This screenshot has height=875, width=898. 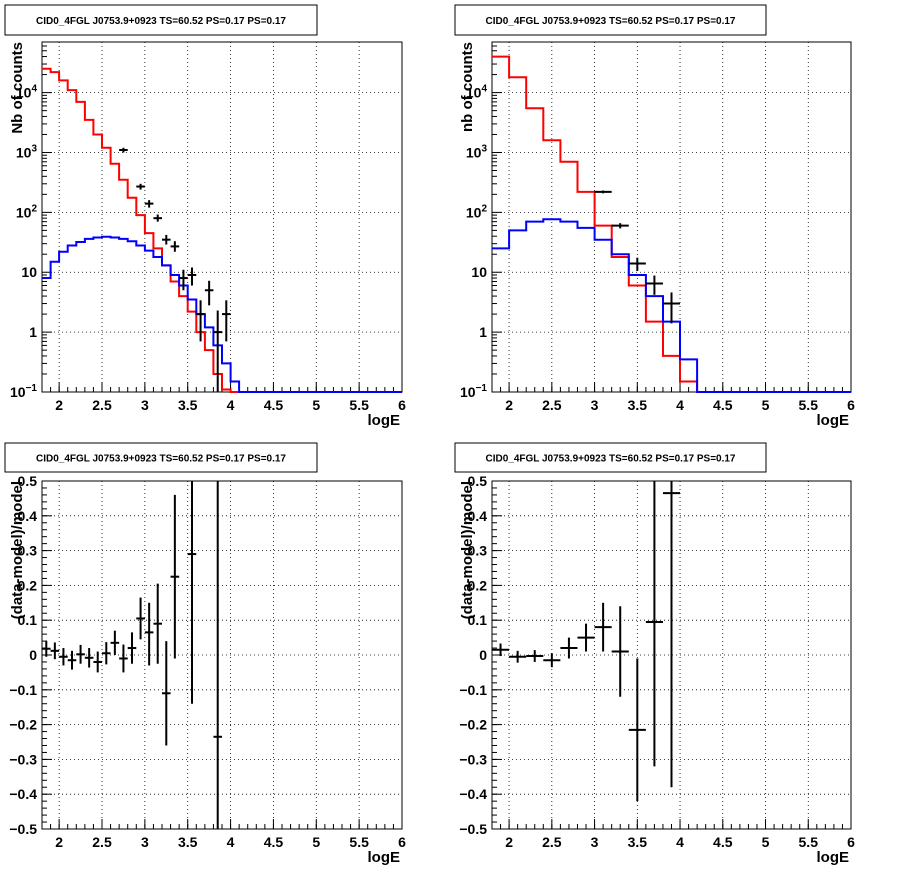 I want to click on y-tick-label: 0.2, so click(x=28, y=585).